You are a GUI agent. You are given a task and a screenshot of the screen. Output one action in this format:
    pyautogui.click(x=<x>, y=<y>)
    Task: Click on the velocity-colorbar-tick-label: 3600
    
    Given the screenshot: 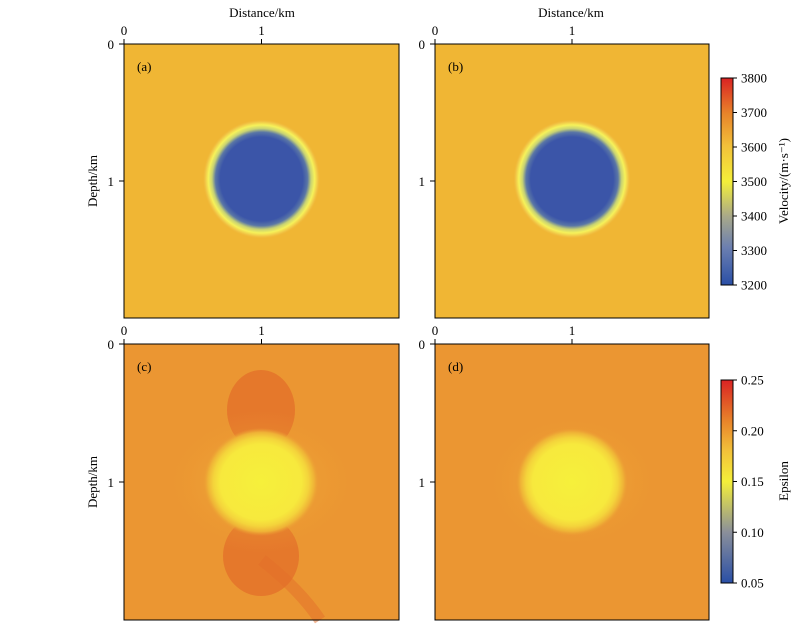 What is the action you would take?
    pyautogui.click(x=754, y=147)
    